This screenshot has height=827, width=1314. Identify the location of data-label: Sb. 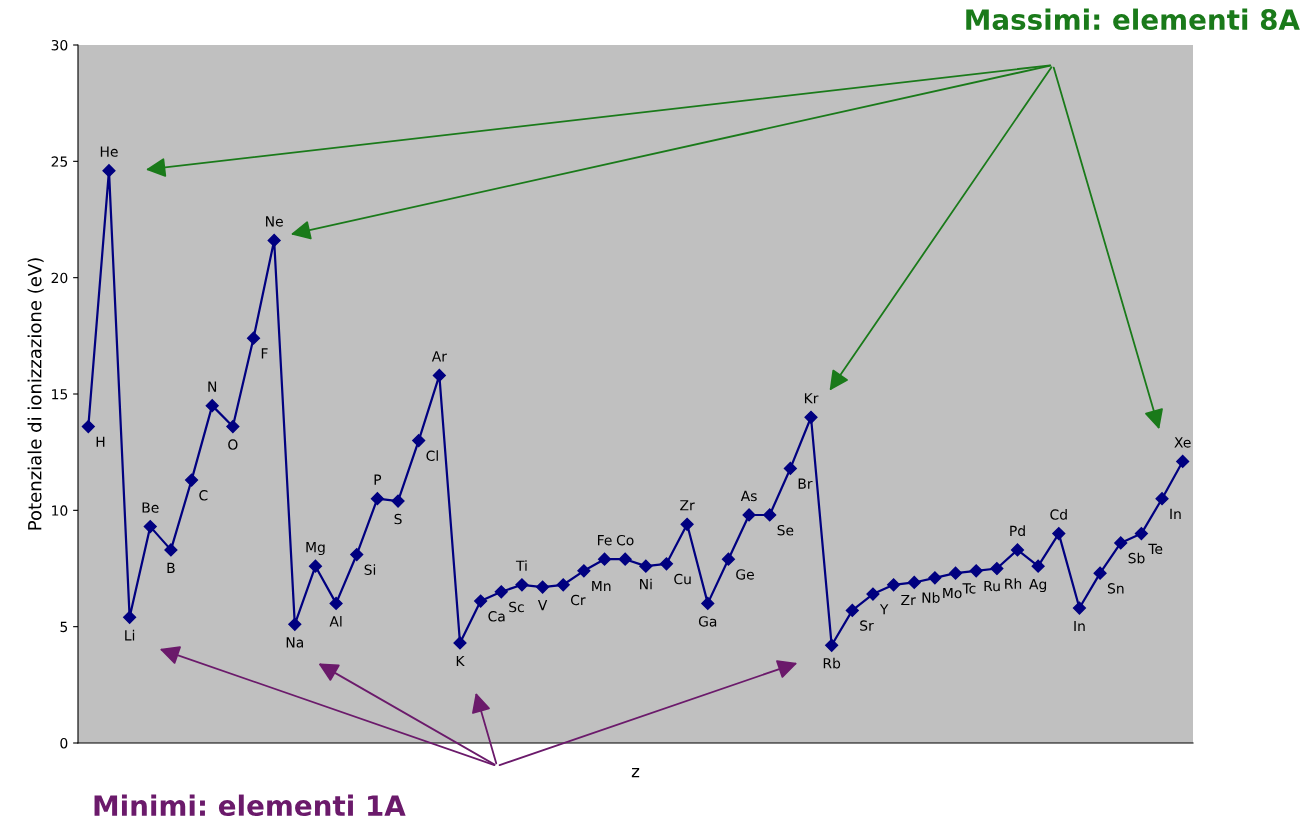
(1136, 558).